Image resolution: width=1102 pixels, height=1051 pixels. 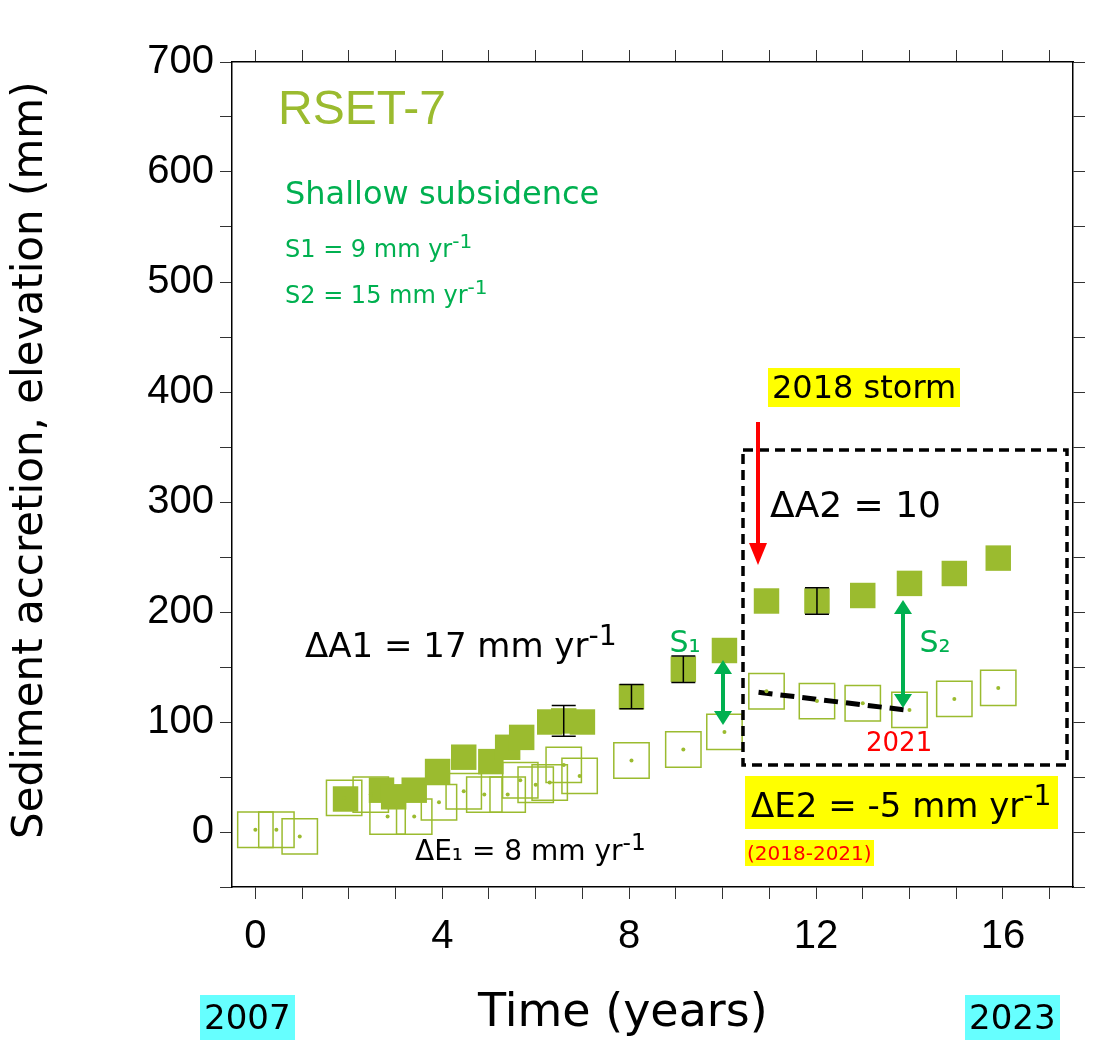 I want to click on x-tick-label: 12, so click(x=816, y=934).